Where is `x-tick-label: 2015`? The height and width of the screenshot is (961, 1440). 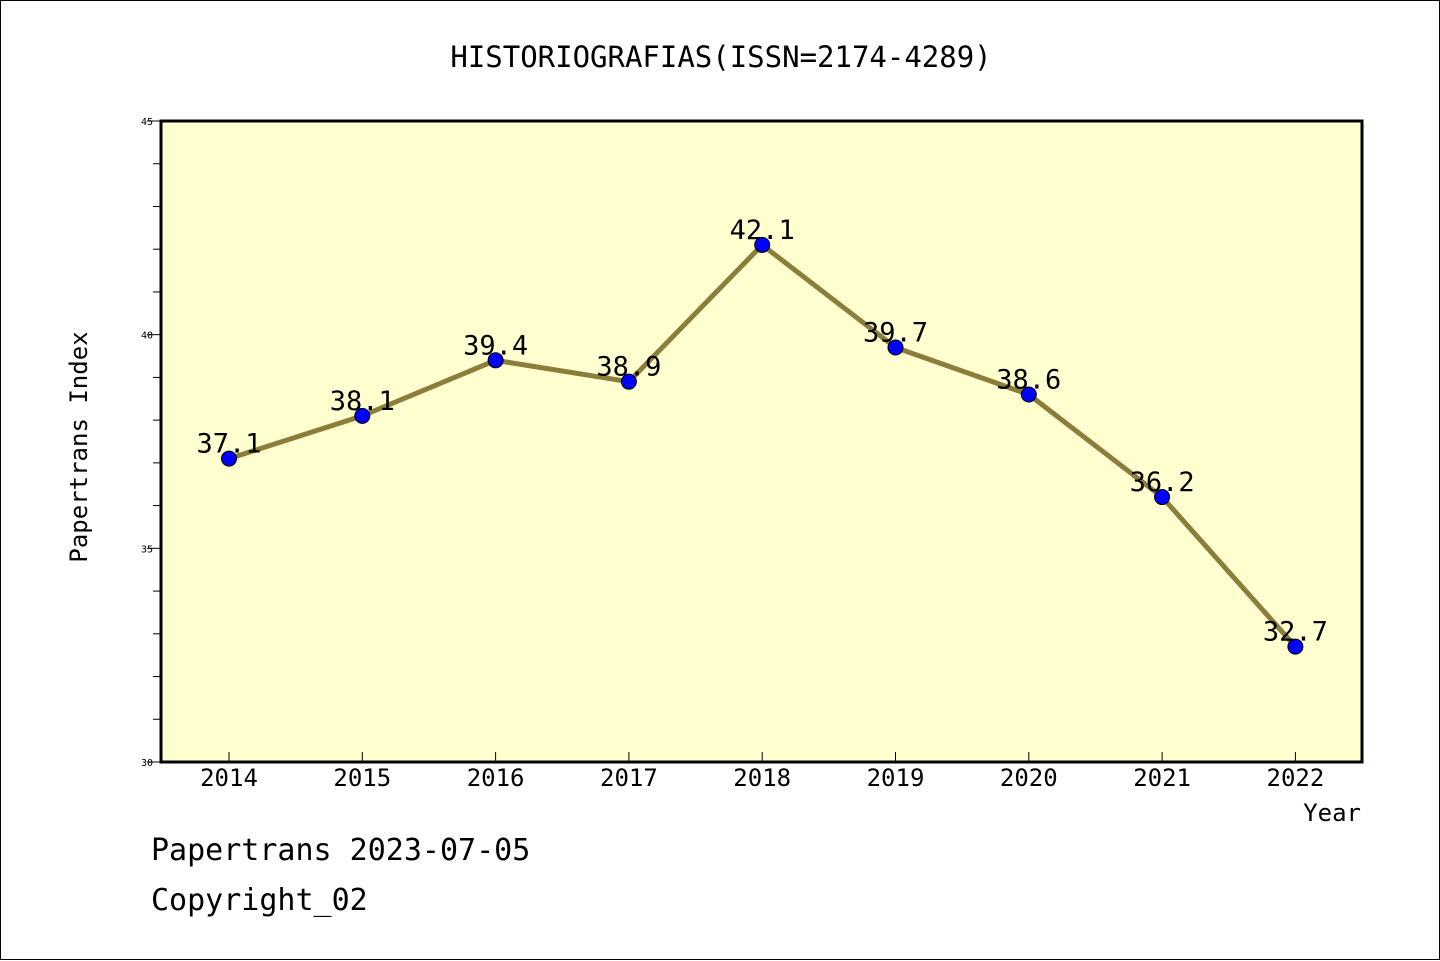 x-tick-label: 2015 is located at coordinates (362, 778).